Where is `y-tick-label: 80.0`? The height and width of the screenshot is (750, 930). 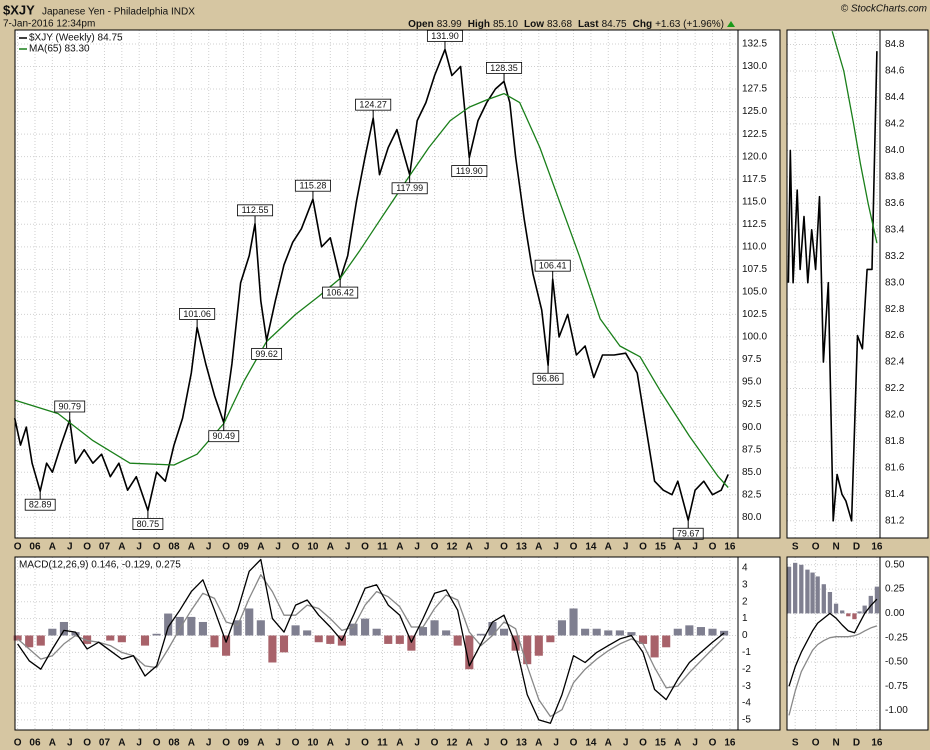 y-tick-label: 80.0 is located at coordinates (752, 517).